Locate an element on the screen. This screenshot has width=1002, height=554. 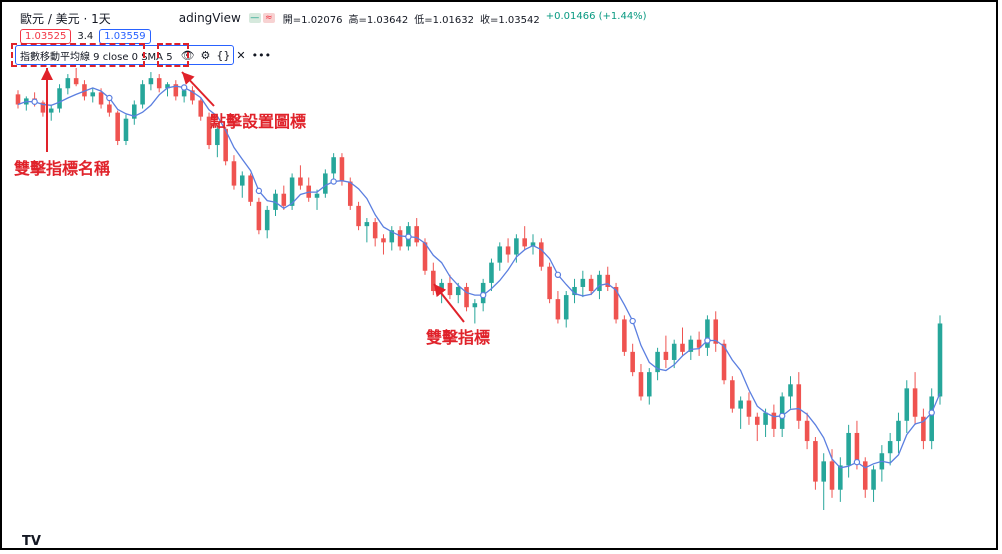
indicator-legend: 指數移動平均線 9 close 0 SMA 5 👁 ⚙ {} ✕ ••• is located at coordinates (143, 55).